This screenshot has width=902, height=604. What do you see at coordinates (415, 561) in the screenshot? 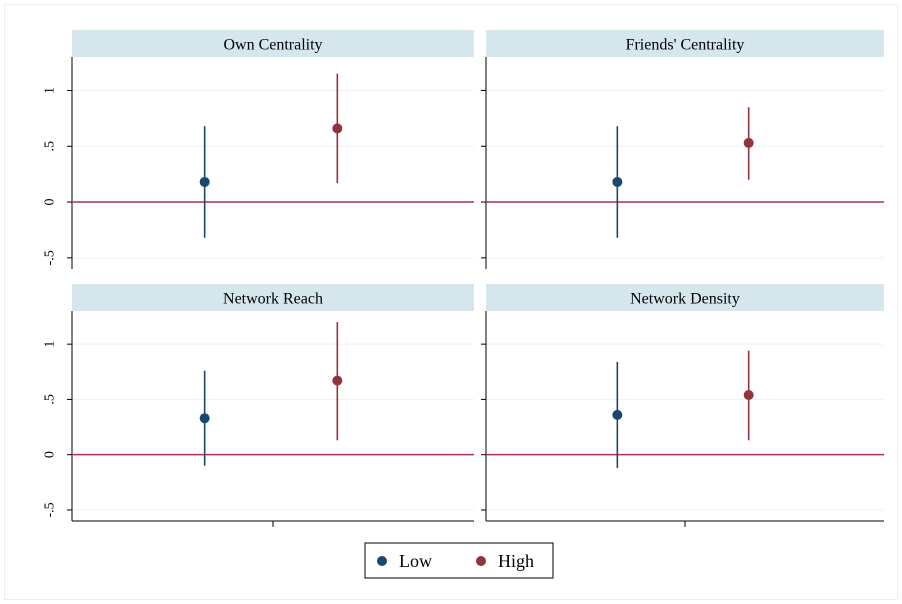
I see `legend-label-low: Low` at bounding box center [415, 561].